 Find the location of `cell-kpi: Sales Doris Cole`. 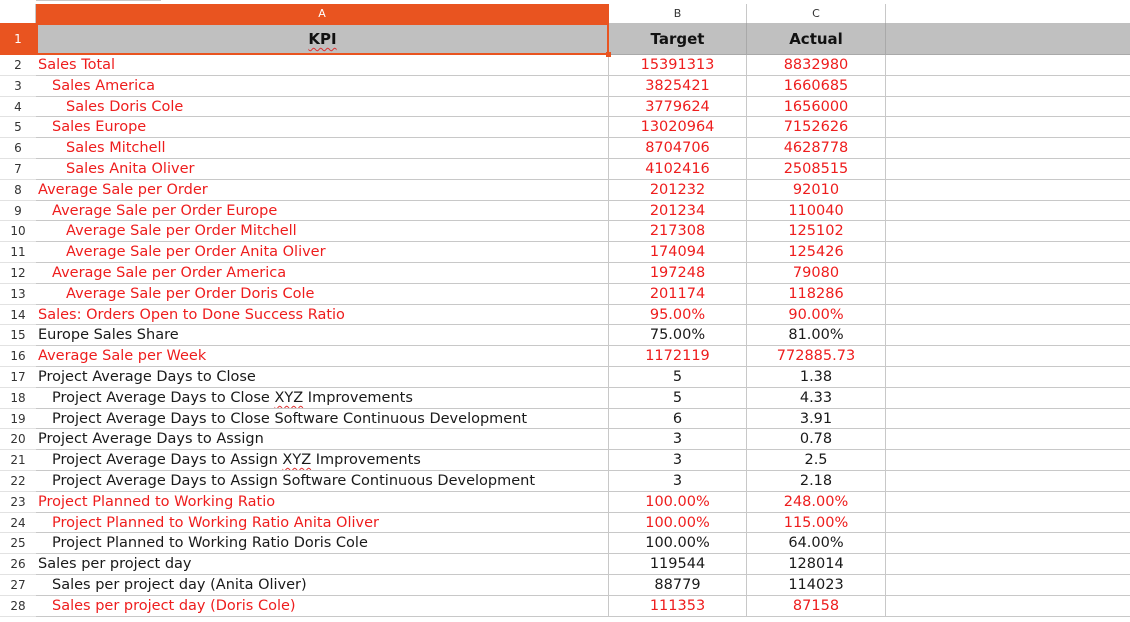

cell-kpi: Sales Doris Cole is located at coordinates (322, 107).